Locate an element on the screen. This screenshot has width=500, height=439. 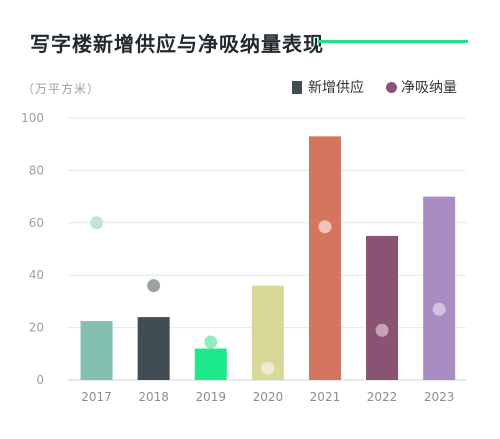
y-tick-label: 20 is located at coordinates (36, 328).